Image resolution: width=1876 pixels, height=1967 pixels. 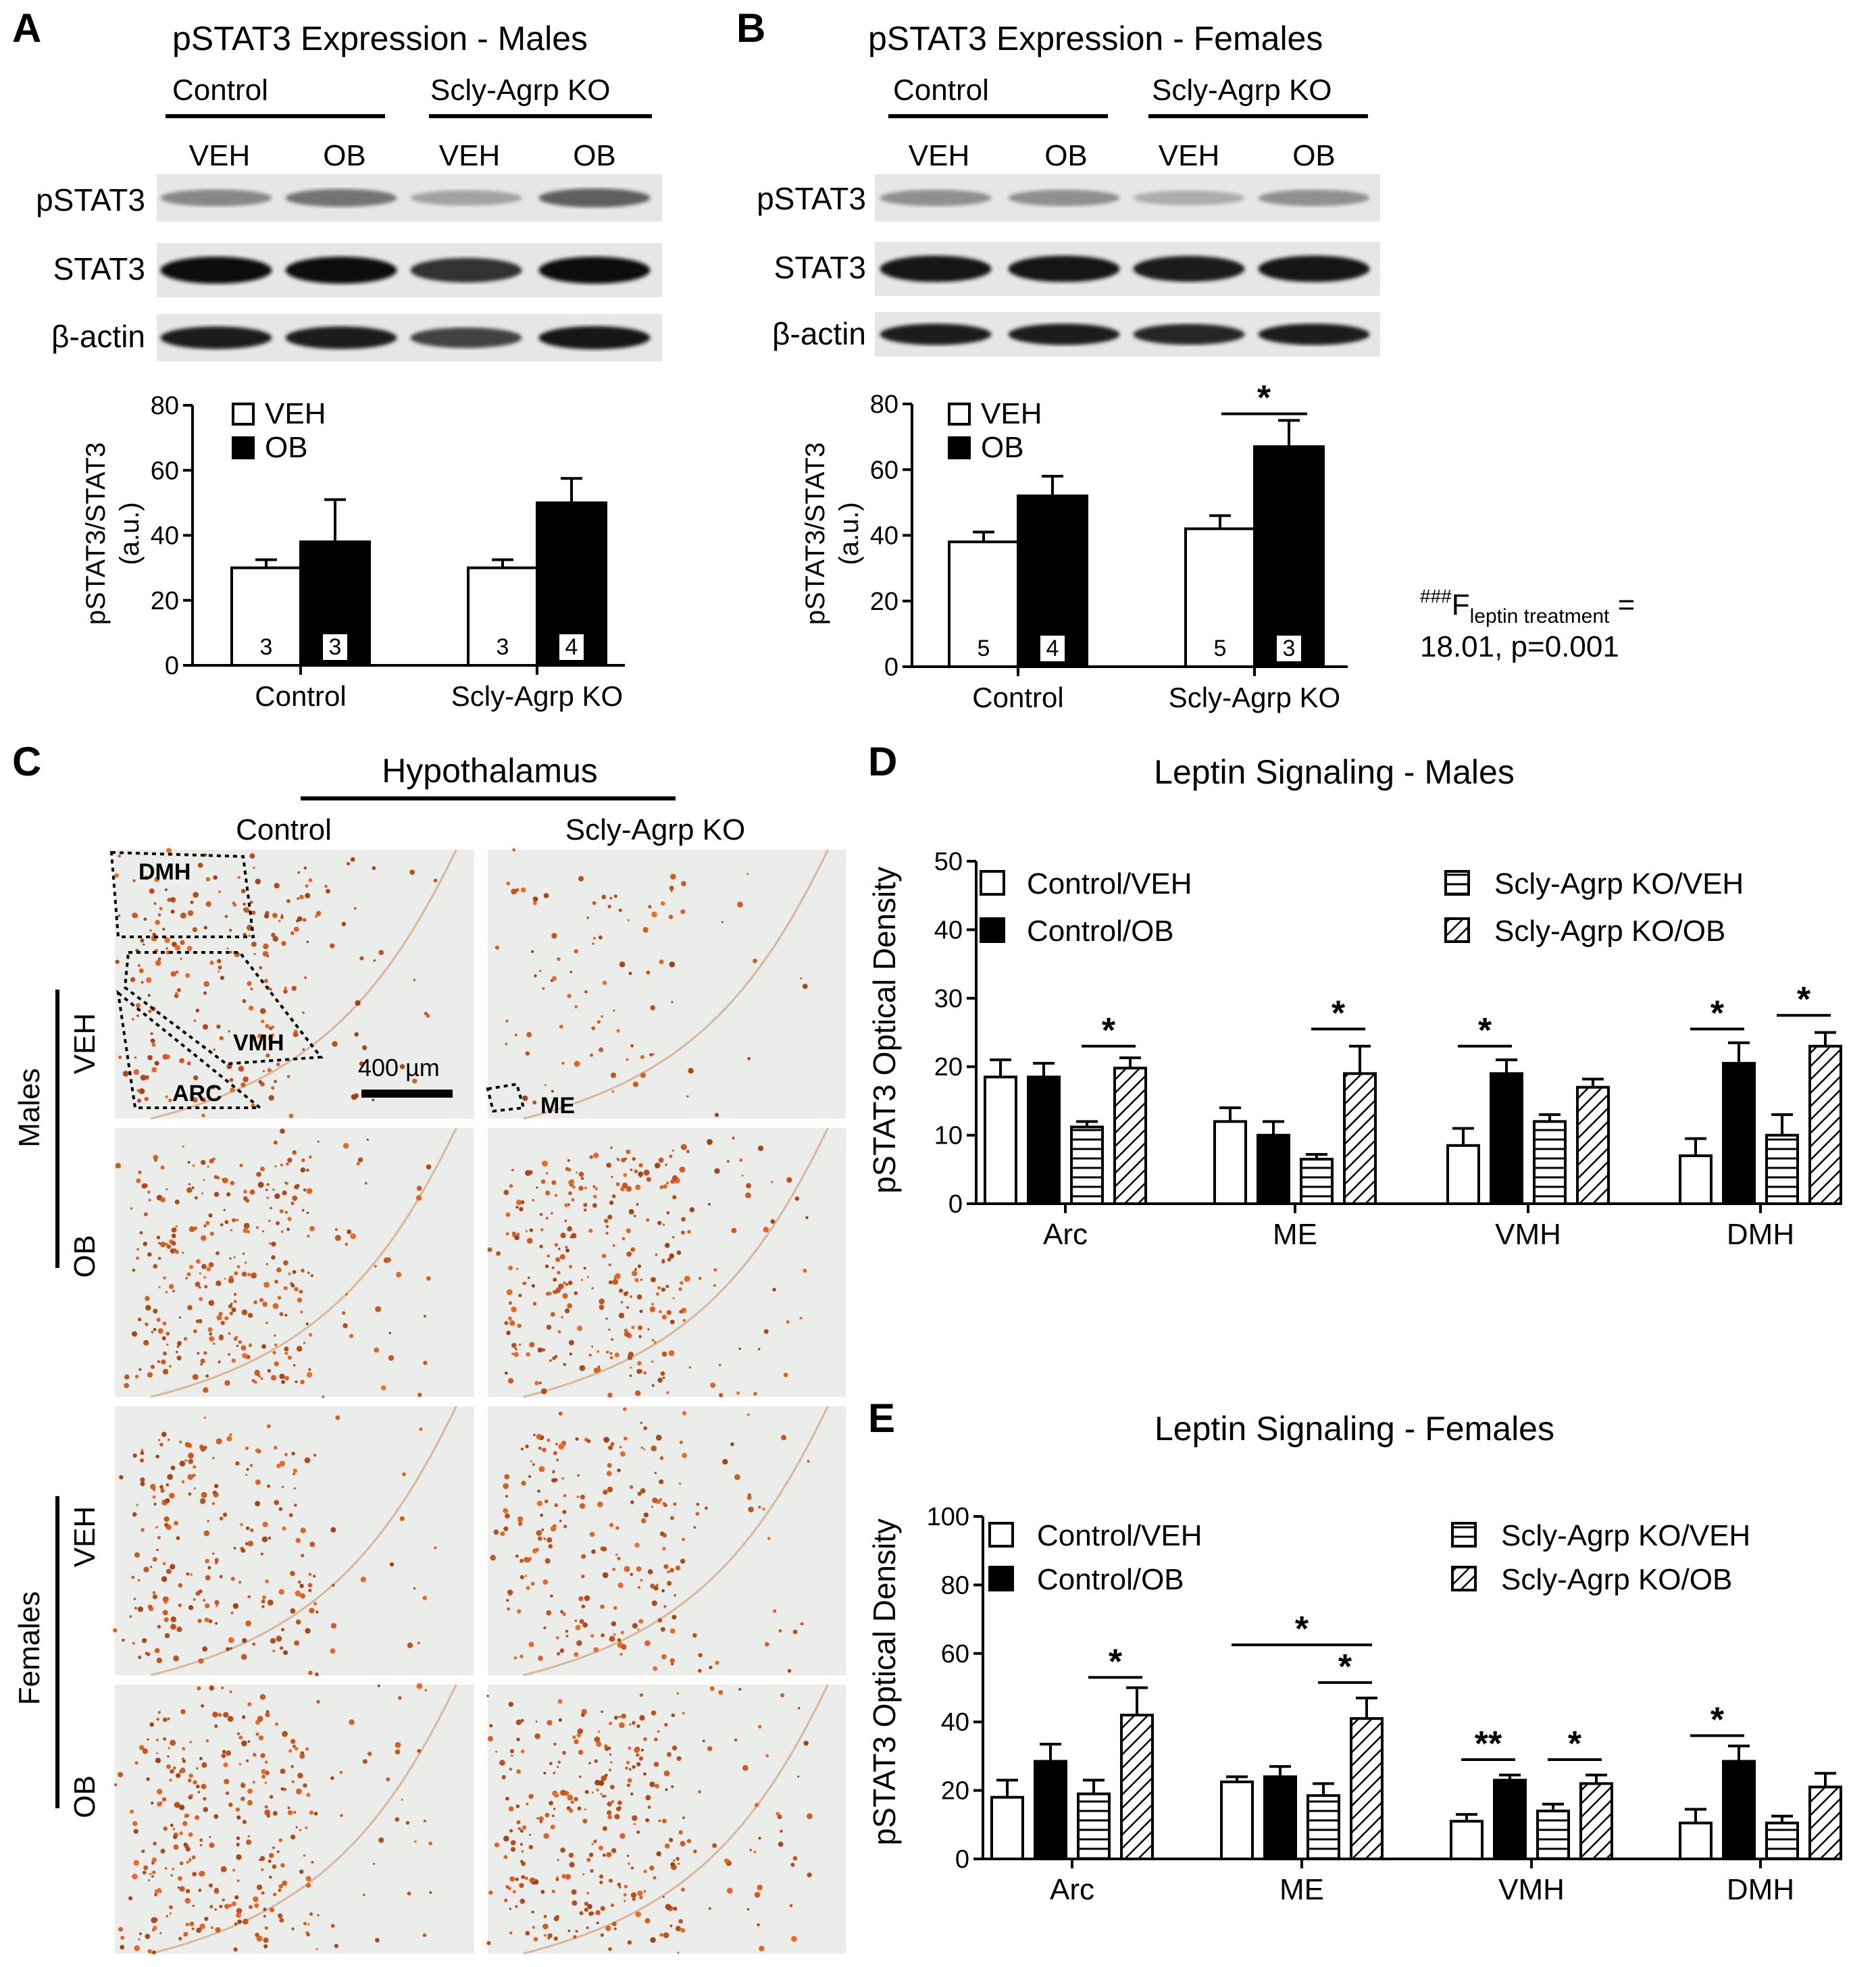 I want to click on significance-star: *, so click(x=1718, y=1013).